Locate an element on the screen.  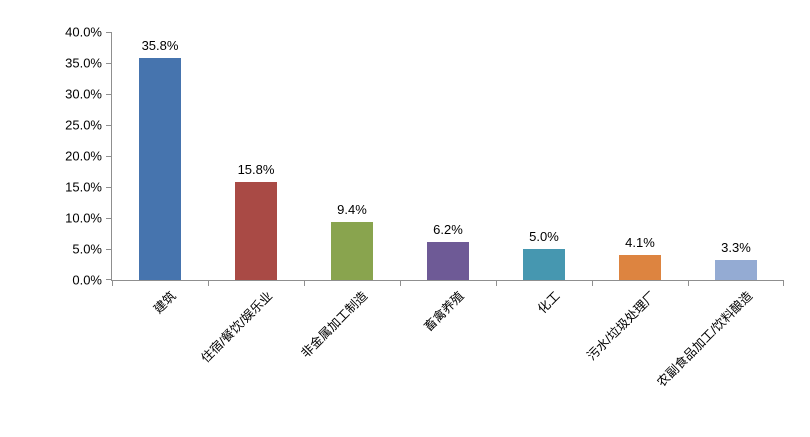
bar-value-label: 35.8% is located at coordinates (160, 45).